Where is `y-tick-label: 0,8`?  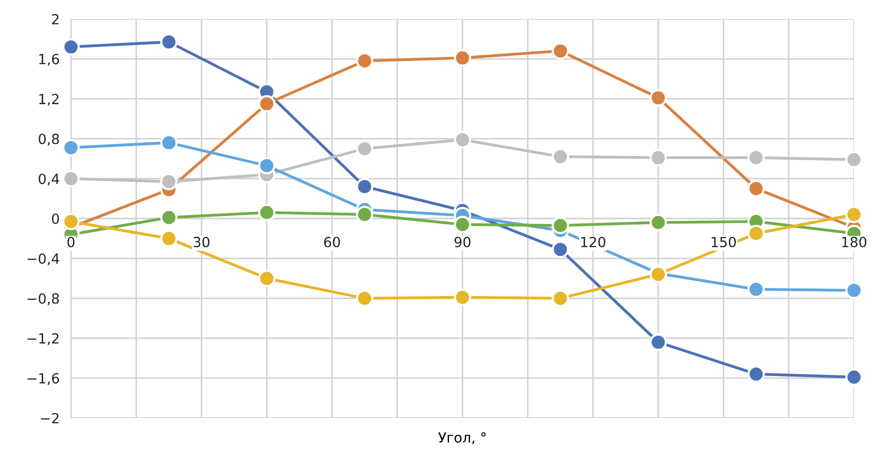
y-tick-label: 0,8 is located at coordinates (48, 140).